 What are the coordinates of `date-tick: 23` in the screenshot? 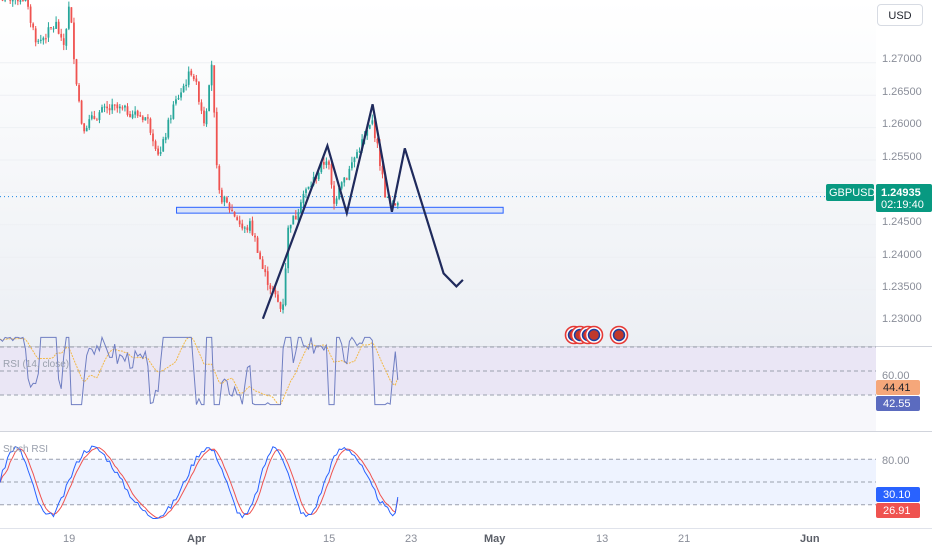 It's located at (411, 539).